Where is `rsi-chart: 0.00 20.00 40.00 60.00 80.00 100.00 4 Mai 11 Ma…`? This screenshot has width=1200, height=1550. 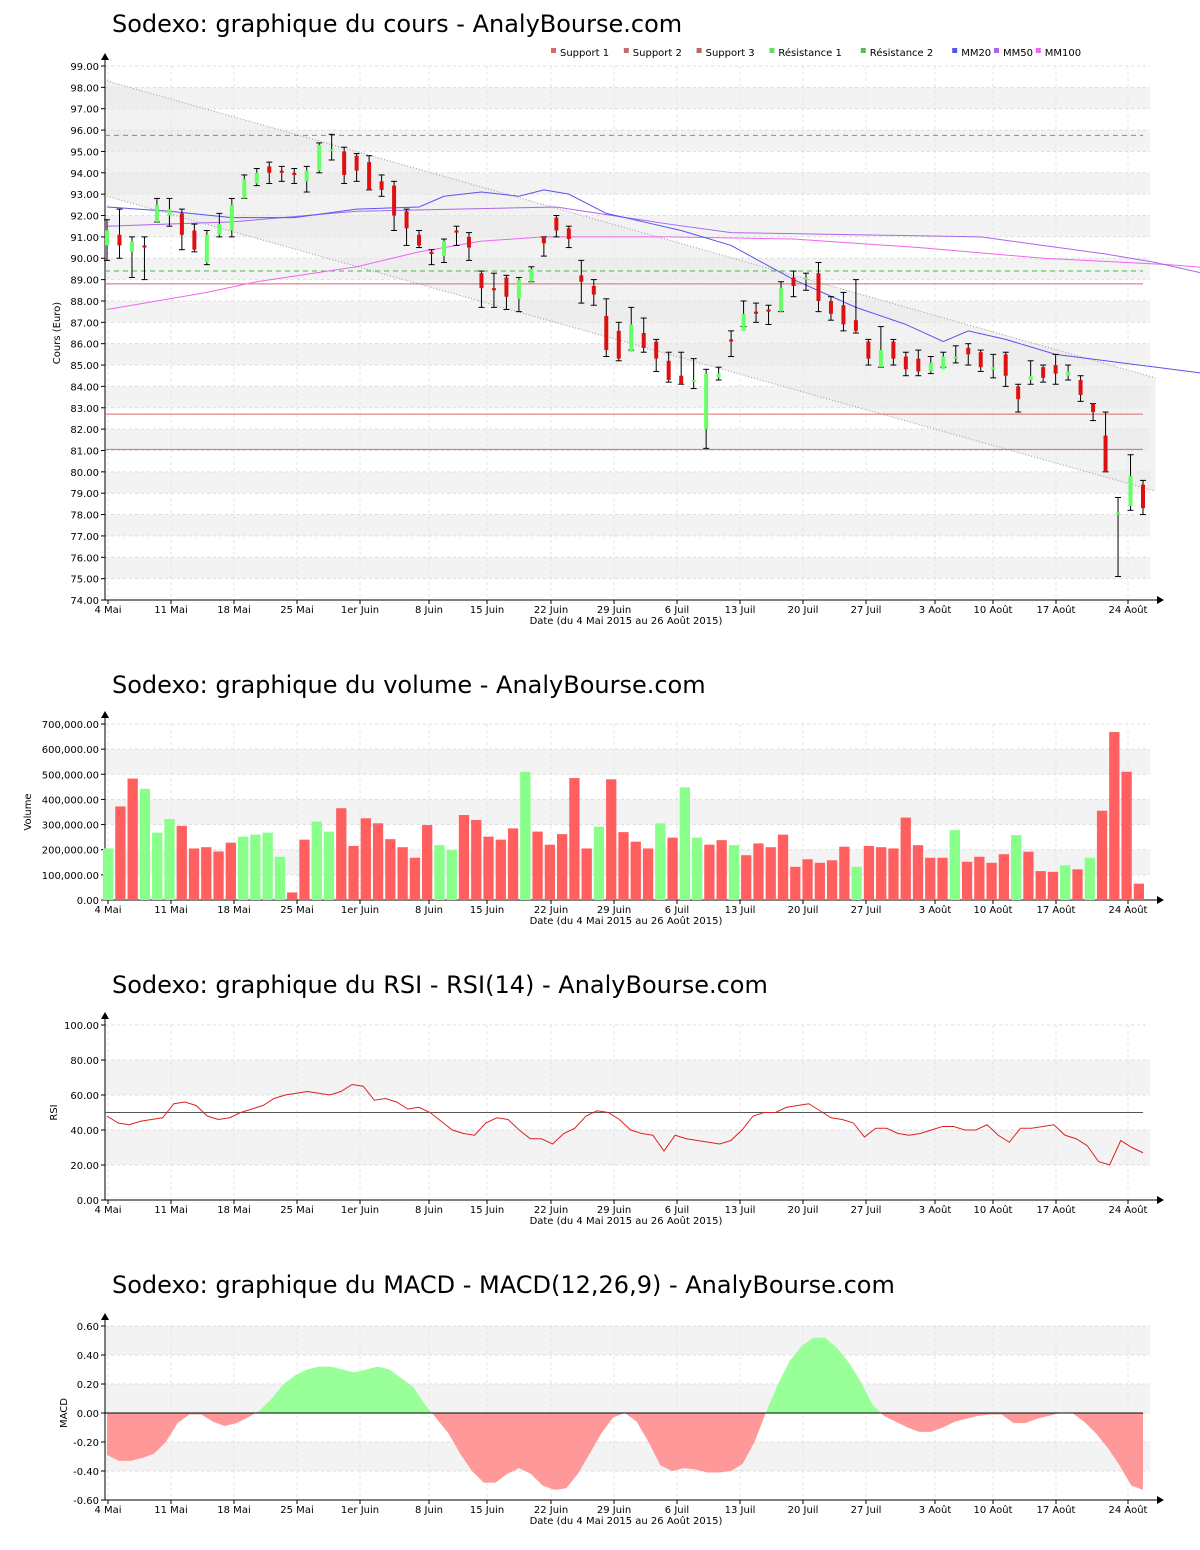 rsi-chart: 0.00 20.00 40.00 60.00 80.00 100.00 4 Mai 11 Ma… is located at coordinates (606, 1119).